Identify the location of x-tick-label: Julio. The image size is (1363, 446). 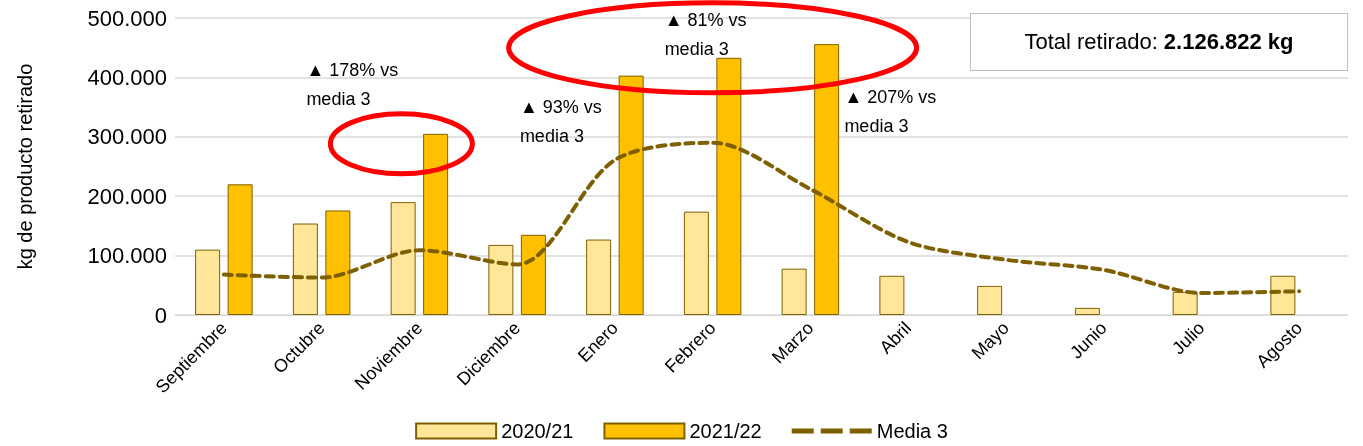
(1188, 338).